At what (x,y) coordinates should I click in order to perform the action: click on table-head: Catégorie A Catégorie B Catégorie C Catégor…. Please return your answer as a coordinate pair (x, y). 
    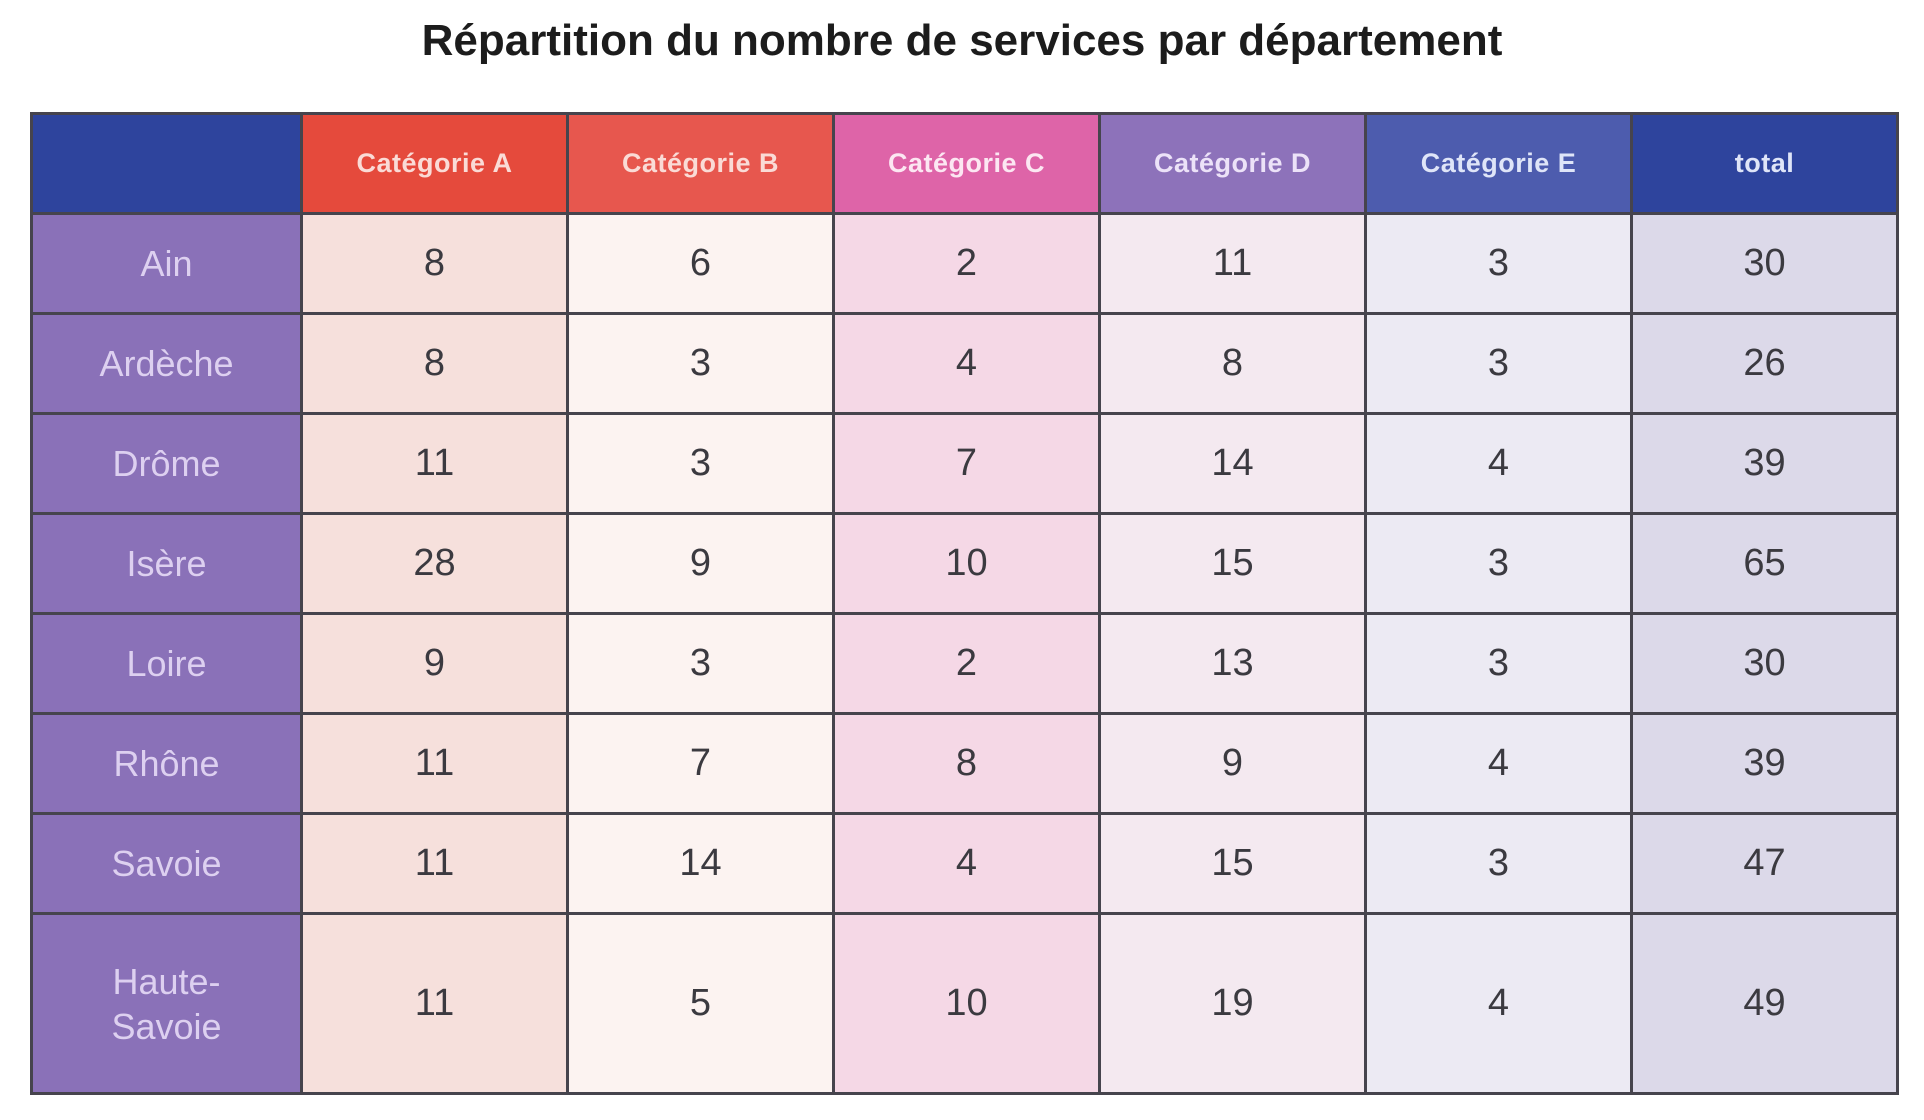
    Looking at the image, I should click on (964, 163).